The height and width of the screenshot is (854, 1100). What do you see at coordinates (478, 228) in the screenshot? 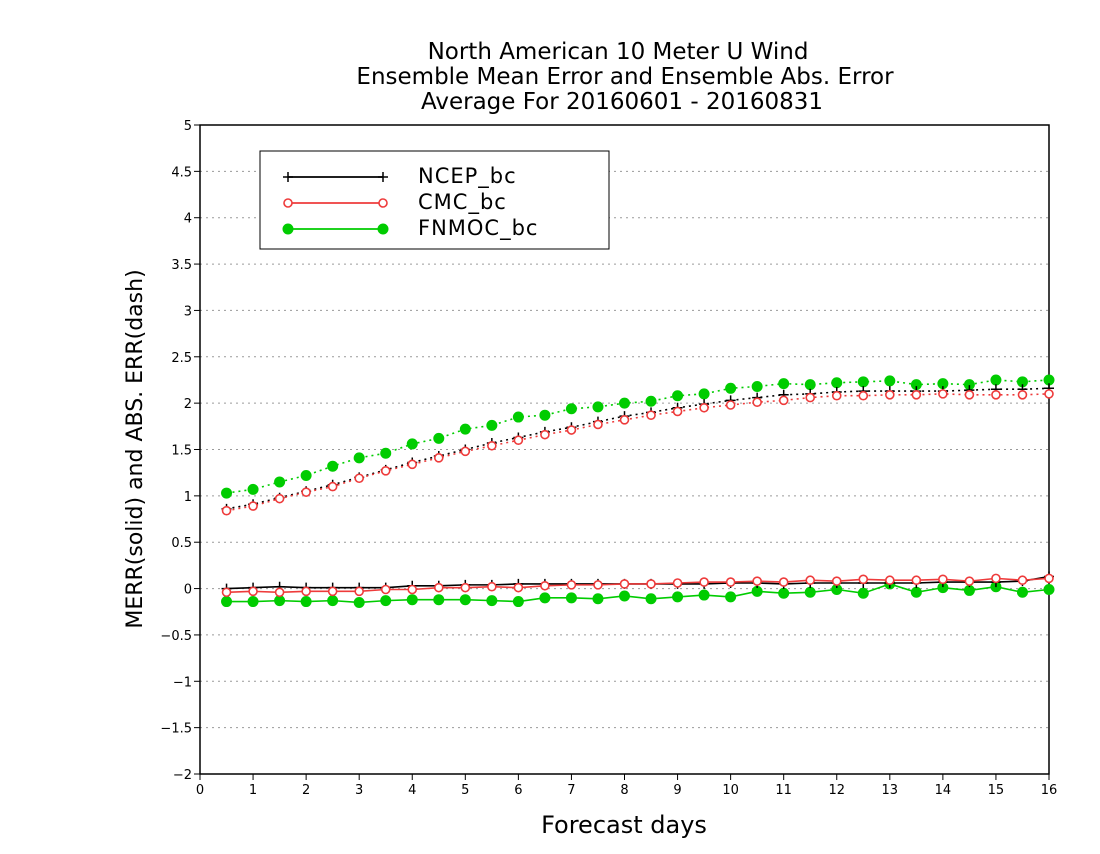
I see `legend-label-fnmoc: FNMOC_bc` at bounding box center [478, 228].